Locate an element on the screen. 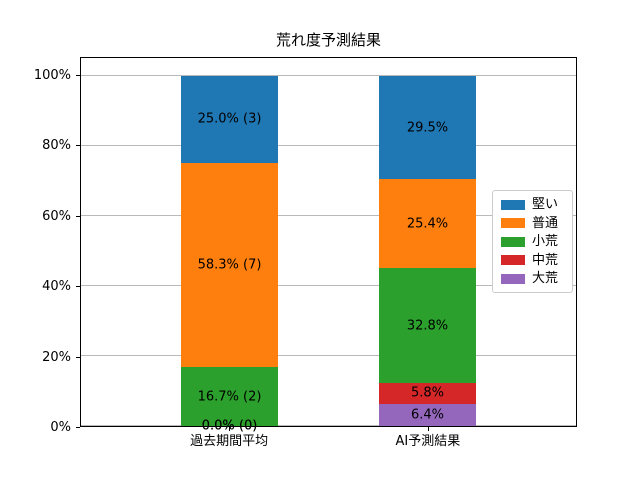  bar-segment-label: 5.8% is located at coordinates (427, 393).